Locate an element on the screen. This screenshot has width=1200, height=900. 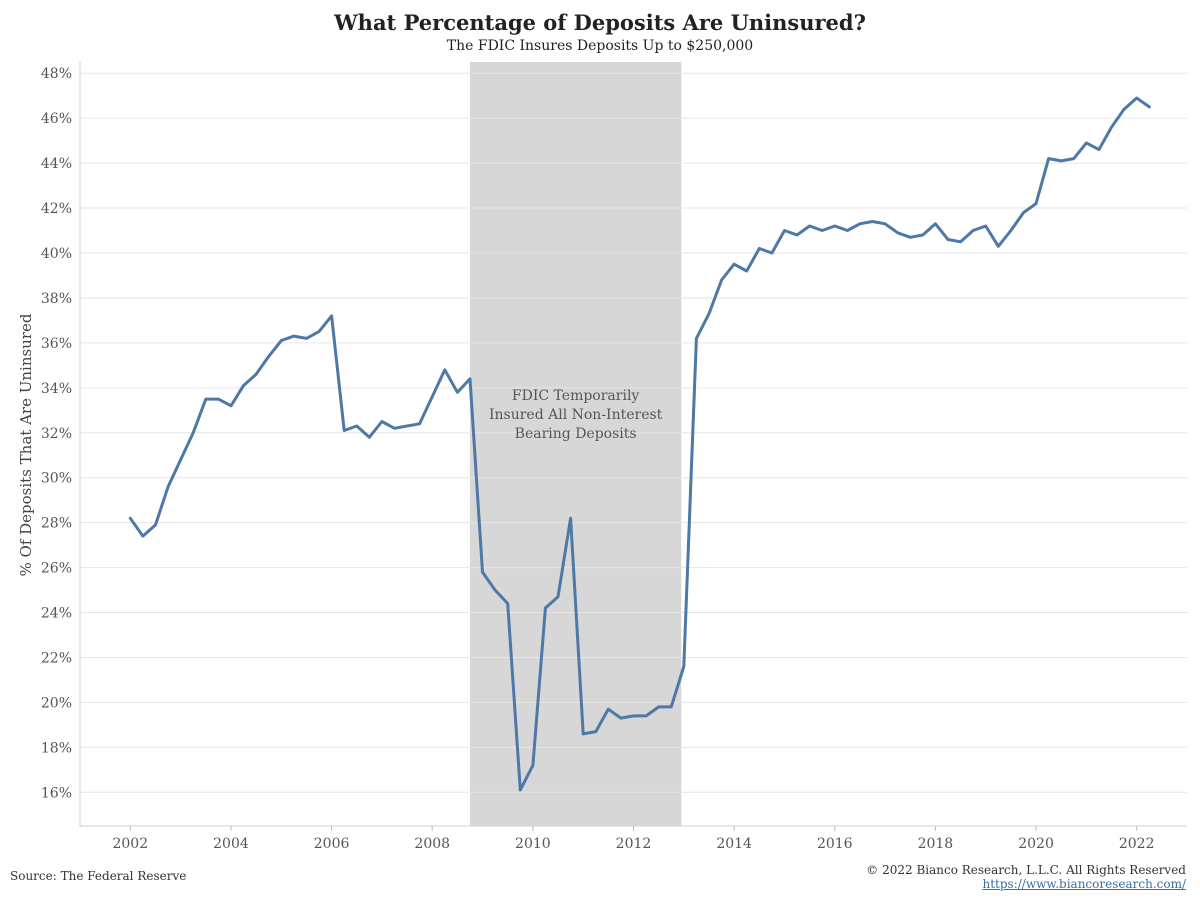
y-tick-label: 40% is located at coordinates (56, 254).